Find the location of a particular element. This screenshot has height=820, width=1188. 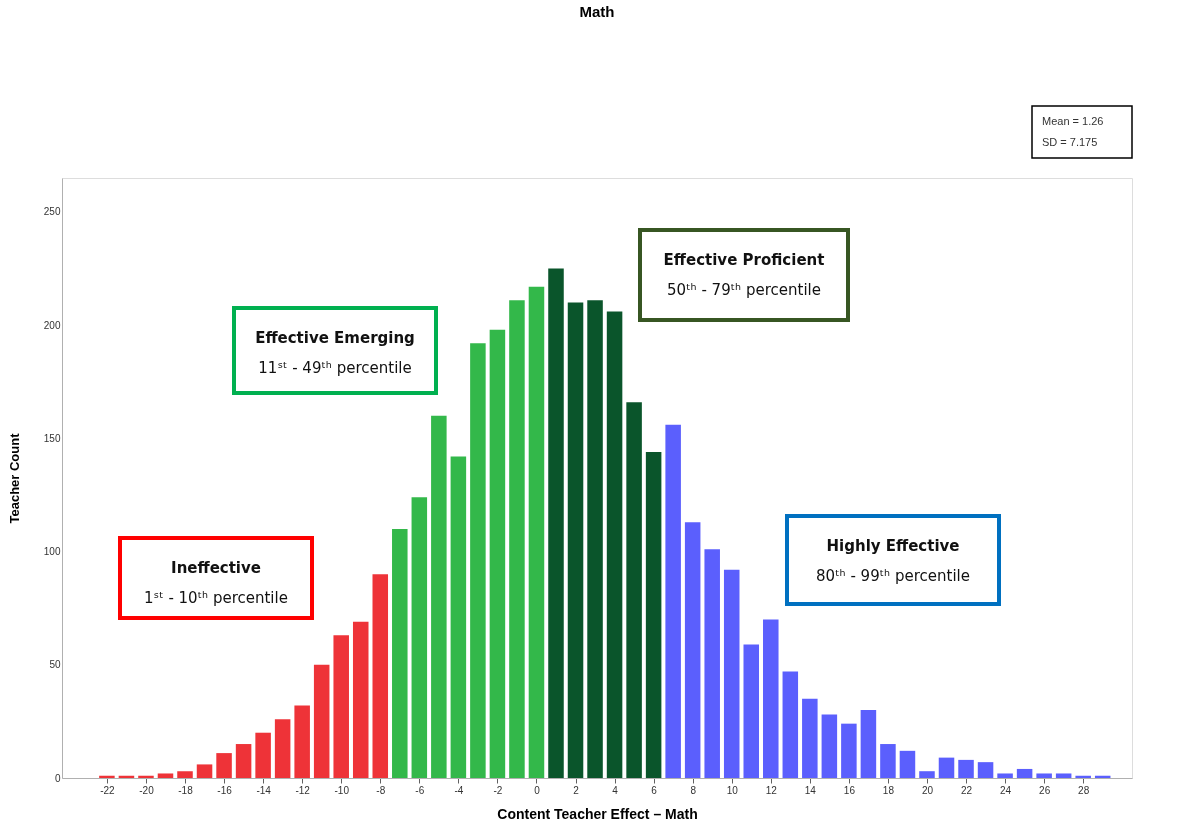

x-tick-label: 10 is located at coordinates (732, 790).